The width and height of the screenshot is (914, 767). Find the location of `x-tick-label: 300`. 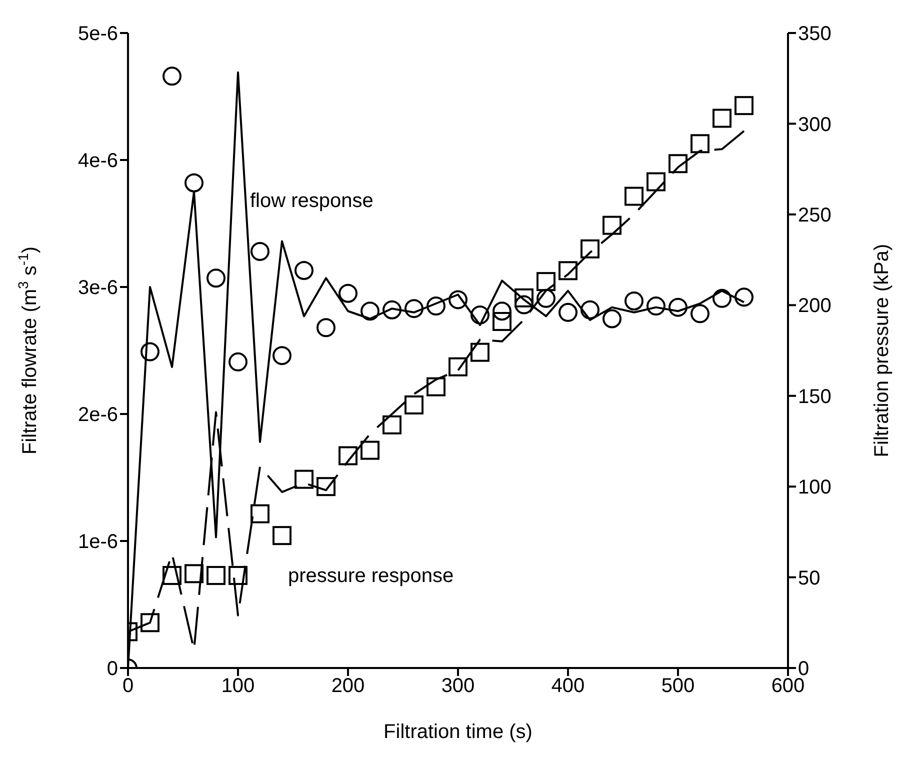

x-tick-label: 300 is located at coordinates (458, 686).